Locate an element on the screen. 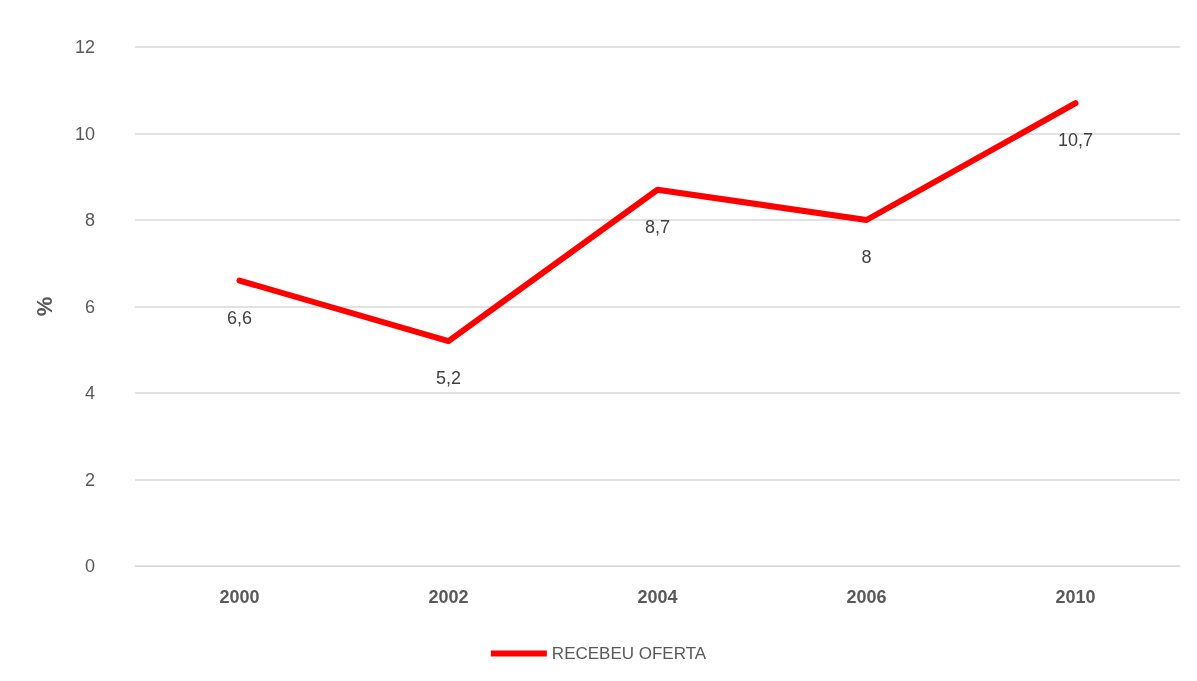 This screenshot has width=1197, height=681. legend-label: RECEBEU OFERTA is located at coordinates (629, 653).